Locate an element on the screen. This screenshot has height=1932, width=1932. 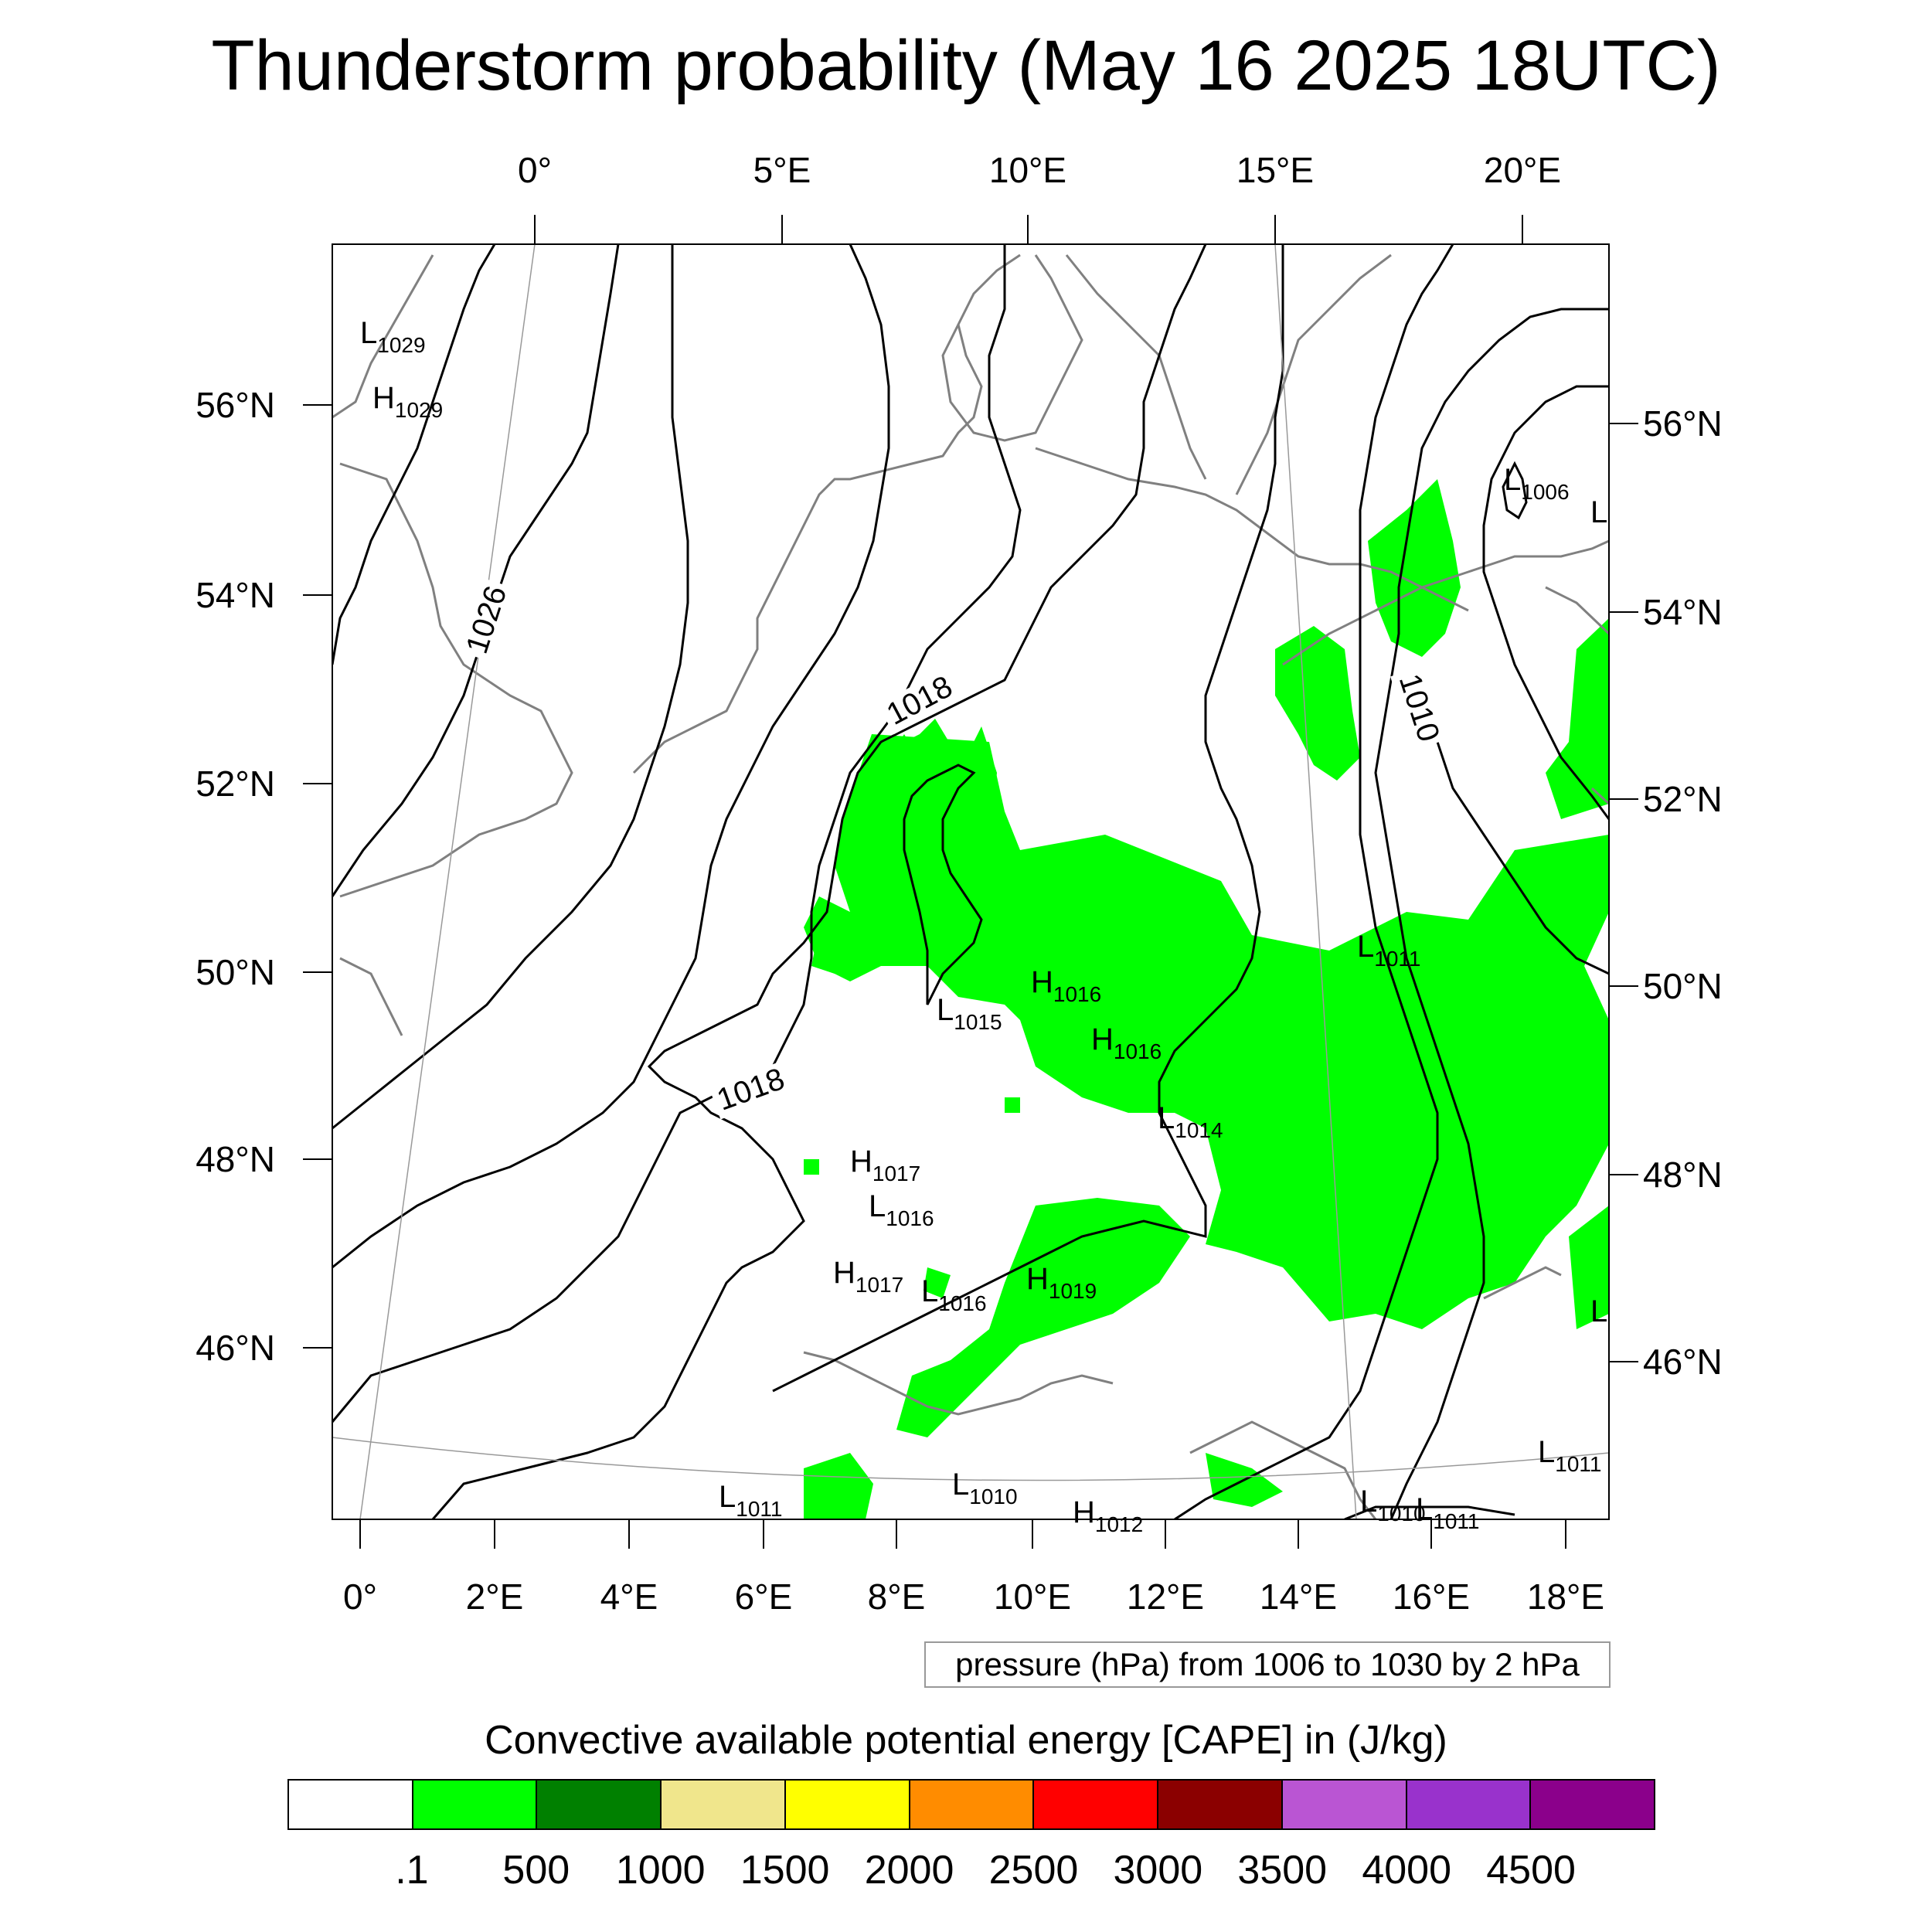
isobar-label: 1018 is located at coordinates (751, 1090).